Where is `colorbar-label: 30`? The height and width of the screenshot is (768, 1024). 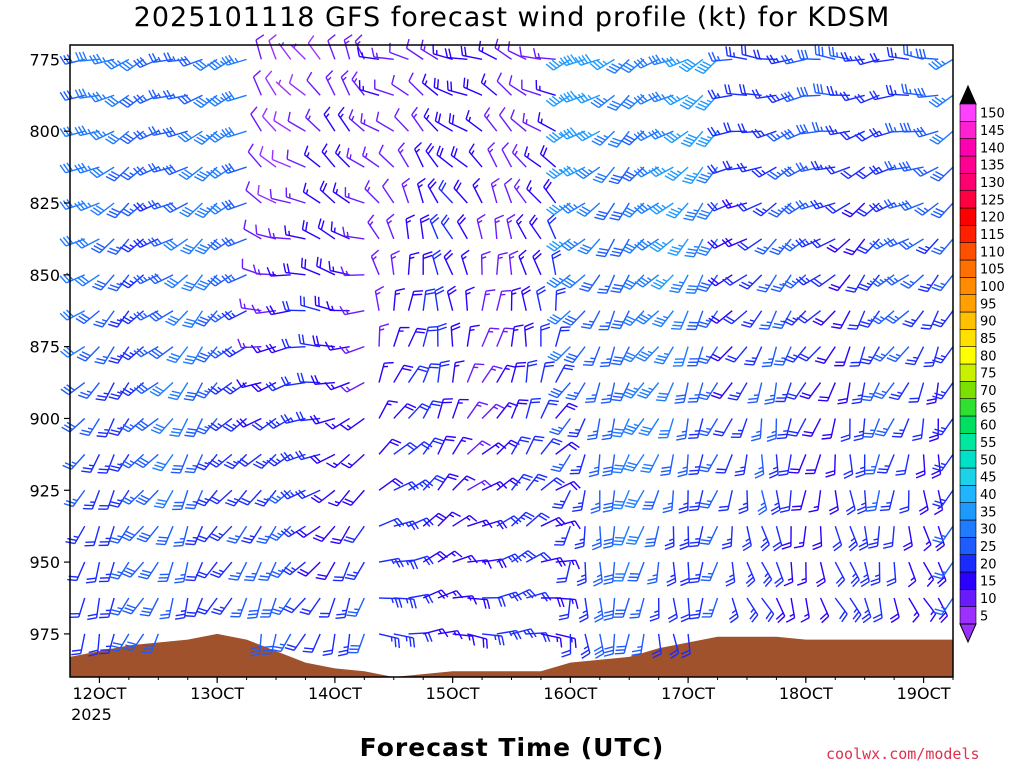 colorbar-label: 30 is located at coordinates (988, 530).